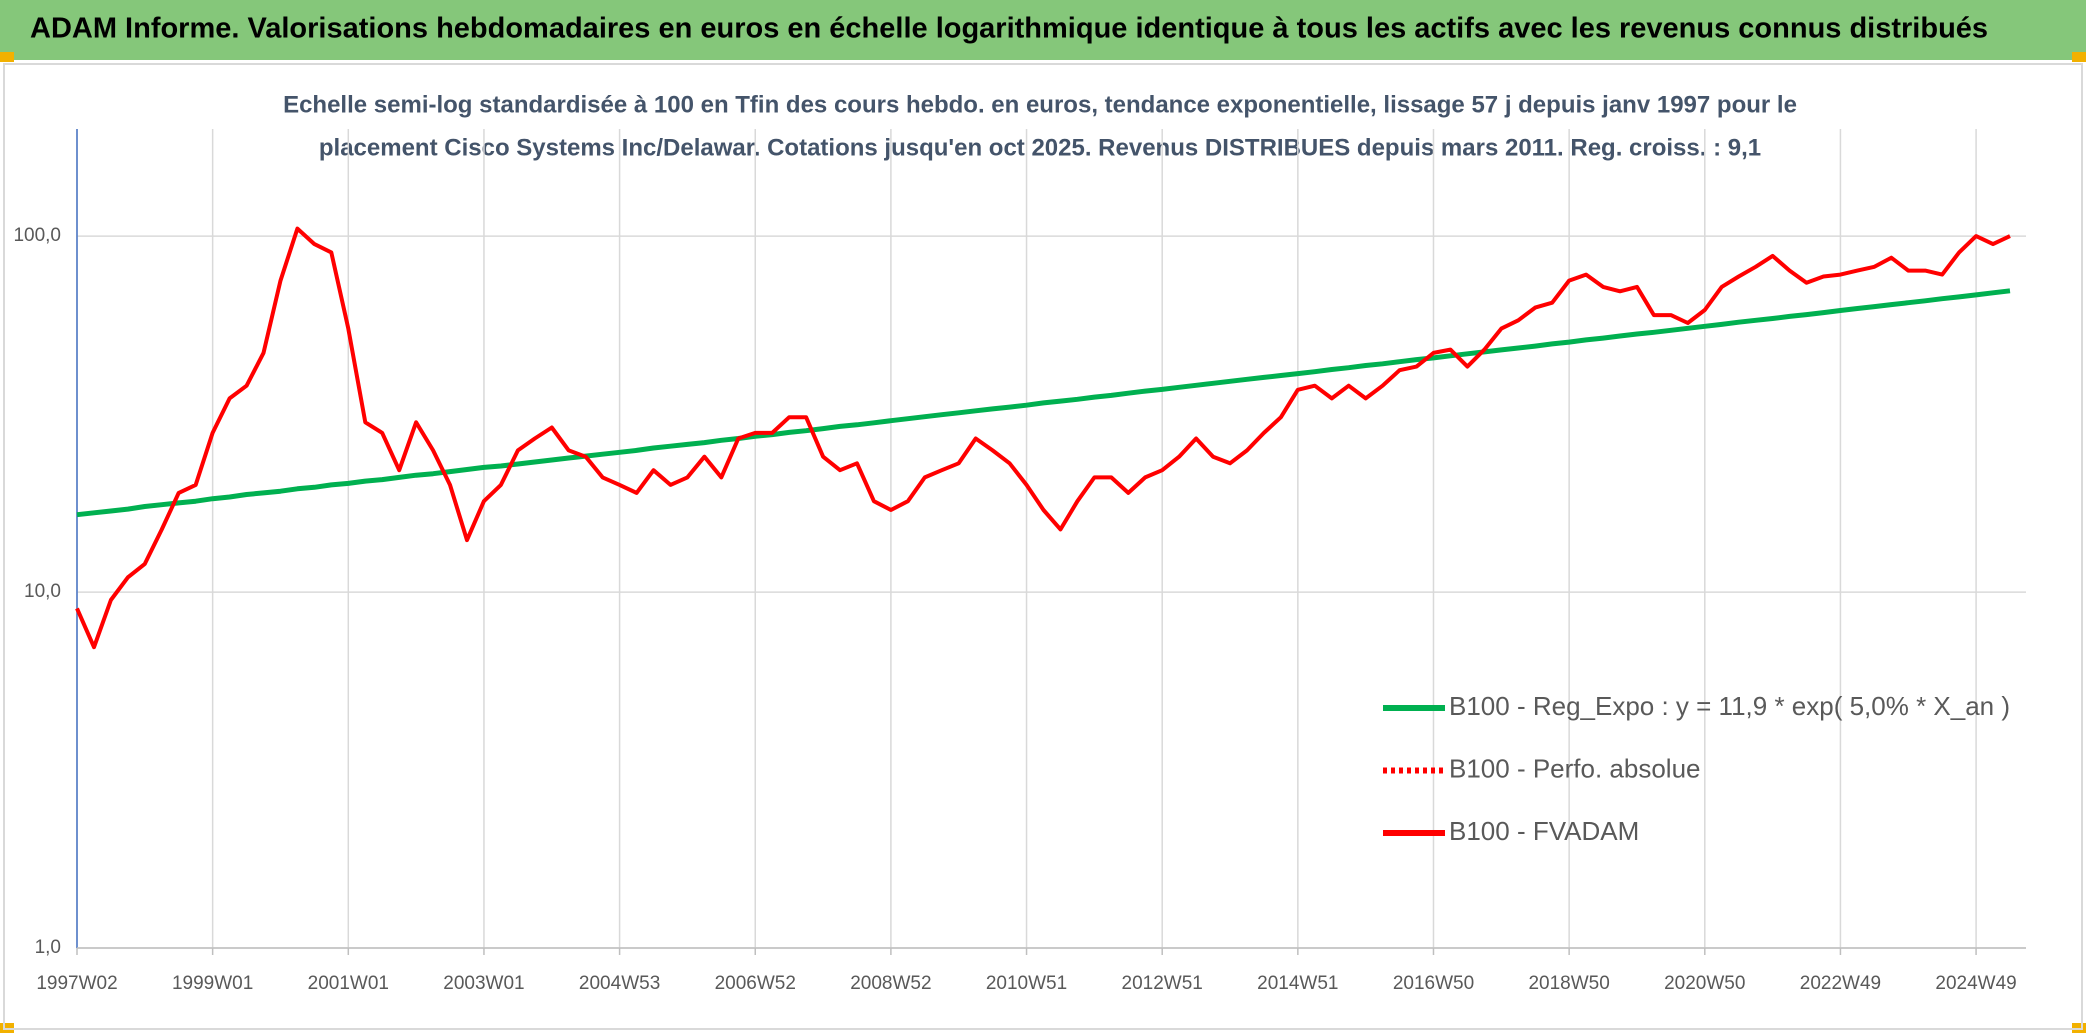 The width and height of the screenshot is (2086, 1033). I want to click on x-tick-label: 2001W01, so click(348, 983).